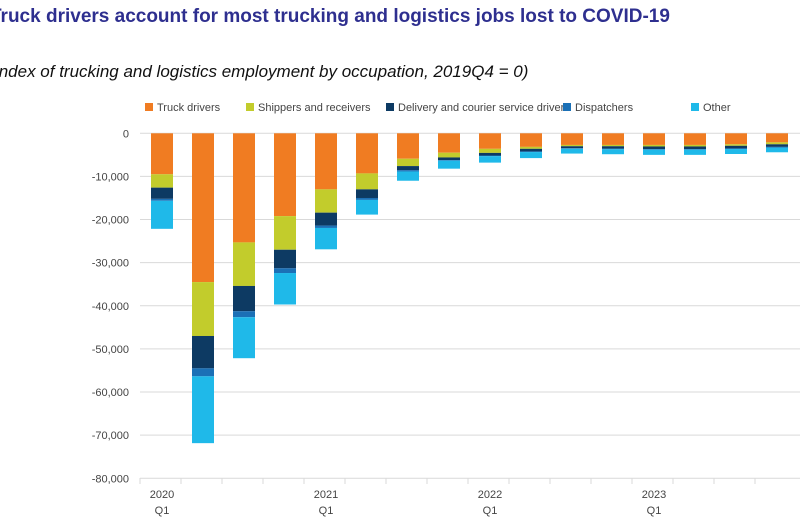  Describe the element at coordinates (110, 436) in the screenshot. I see `y-tick-label: -70,000` at that location.